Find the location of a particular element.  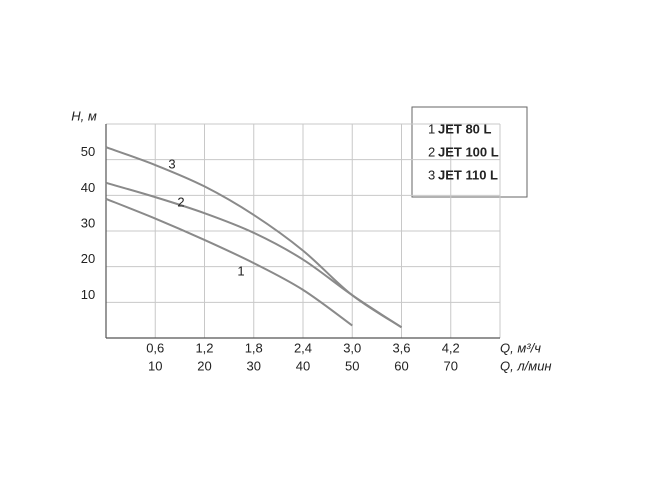

legend-label: JET 100 L is located at coordinates (468, 151).